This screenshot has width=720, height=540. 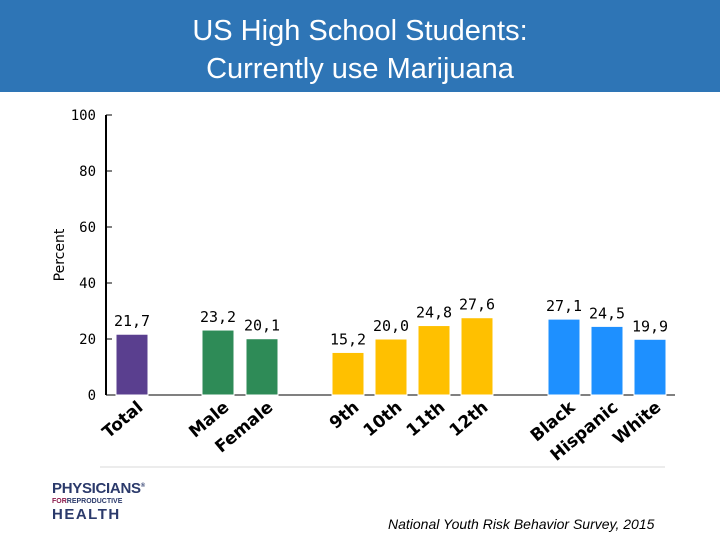 I want to click on y-axis-title: Percent, so click(x=60, y=254).